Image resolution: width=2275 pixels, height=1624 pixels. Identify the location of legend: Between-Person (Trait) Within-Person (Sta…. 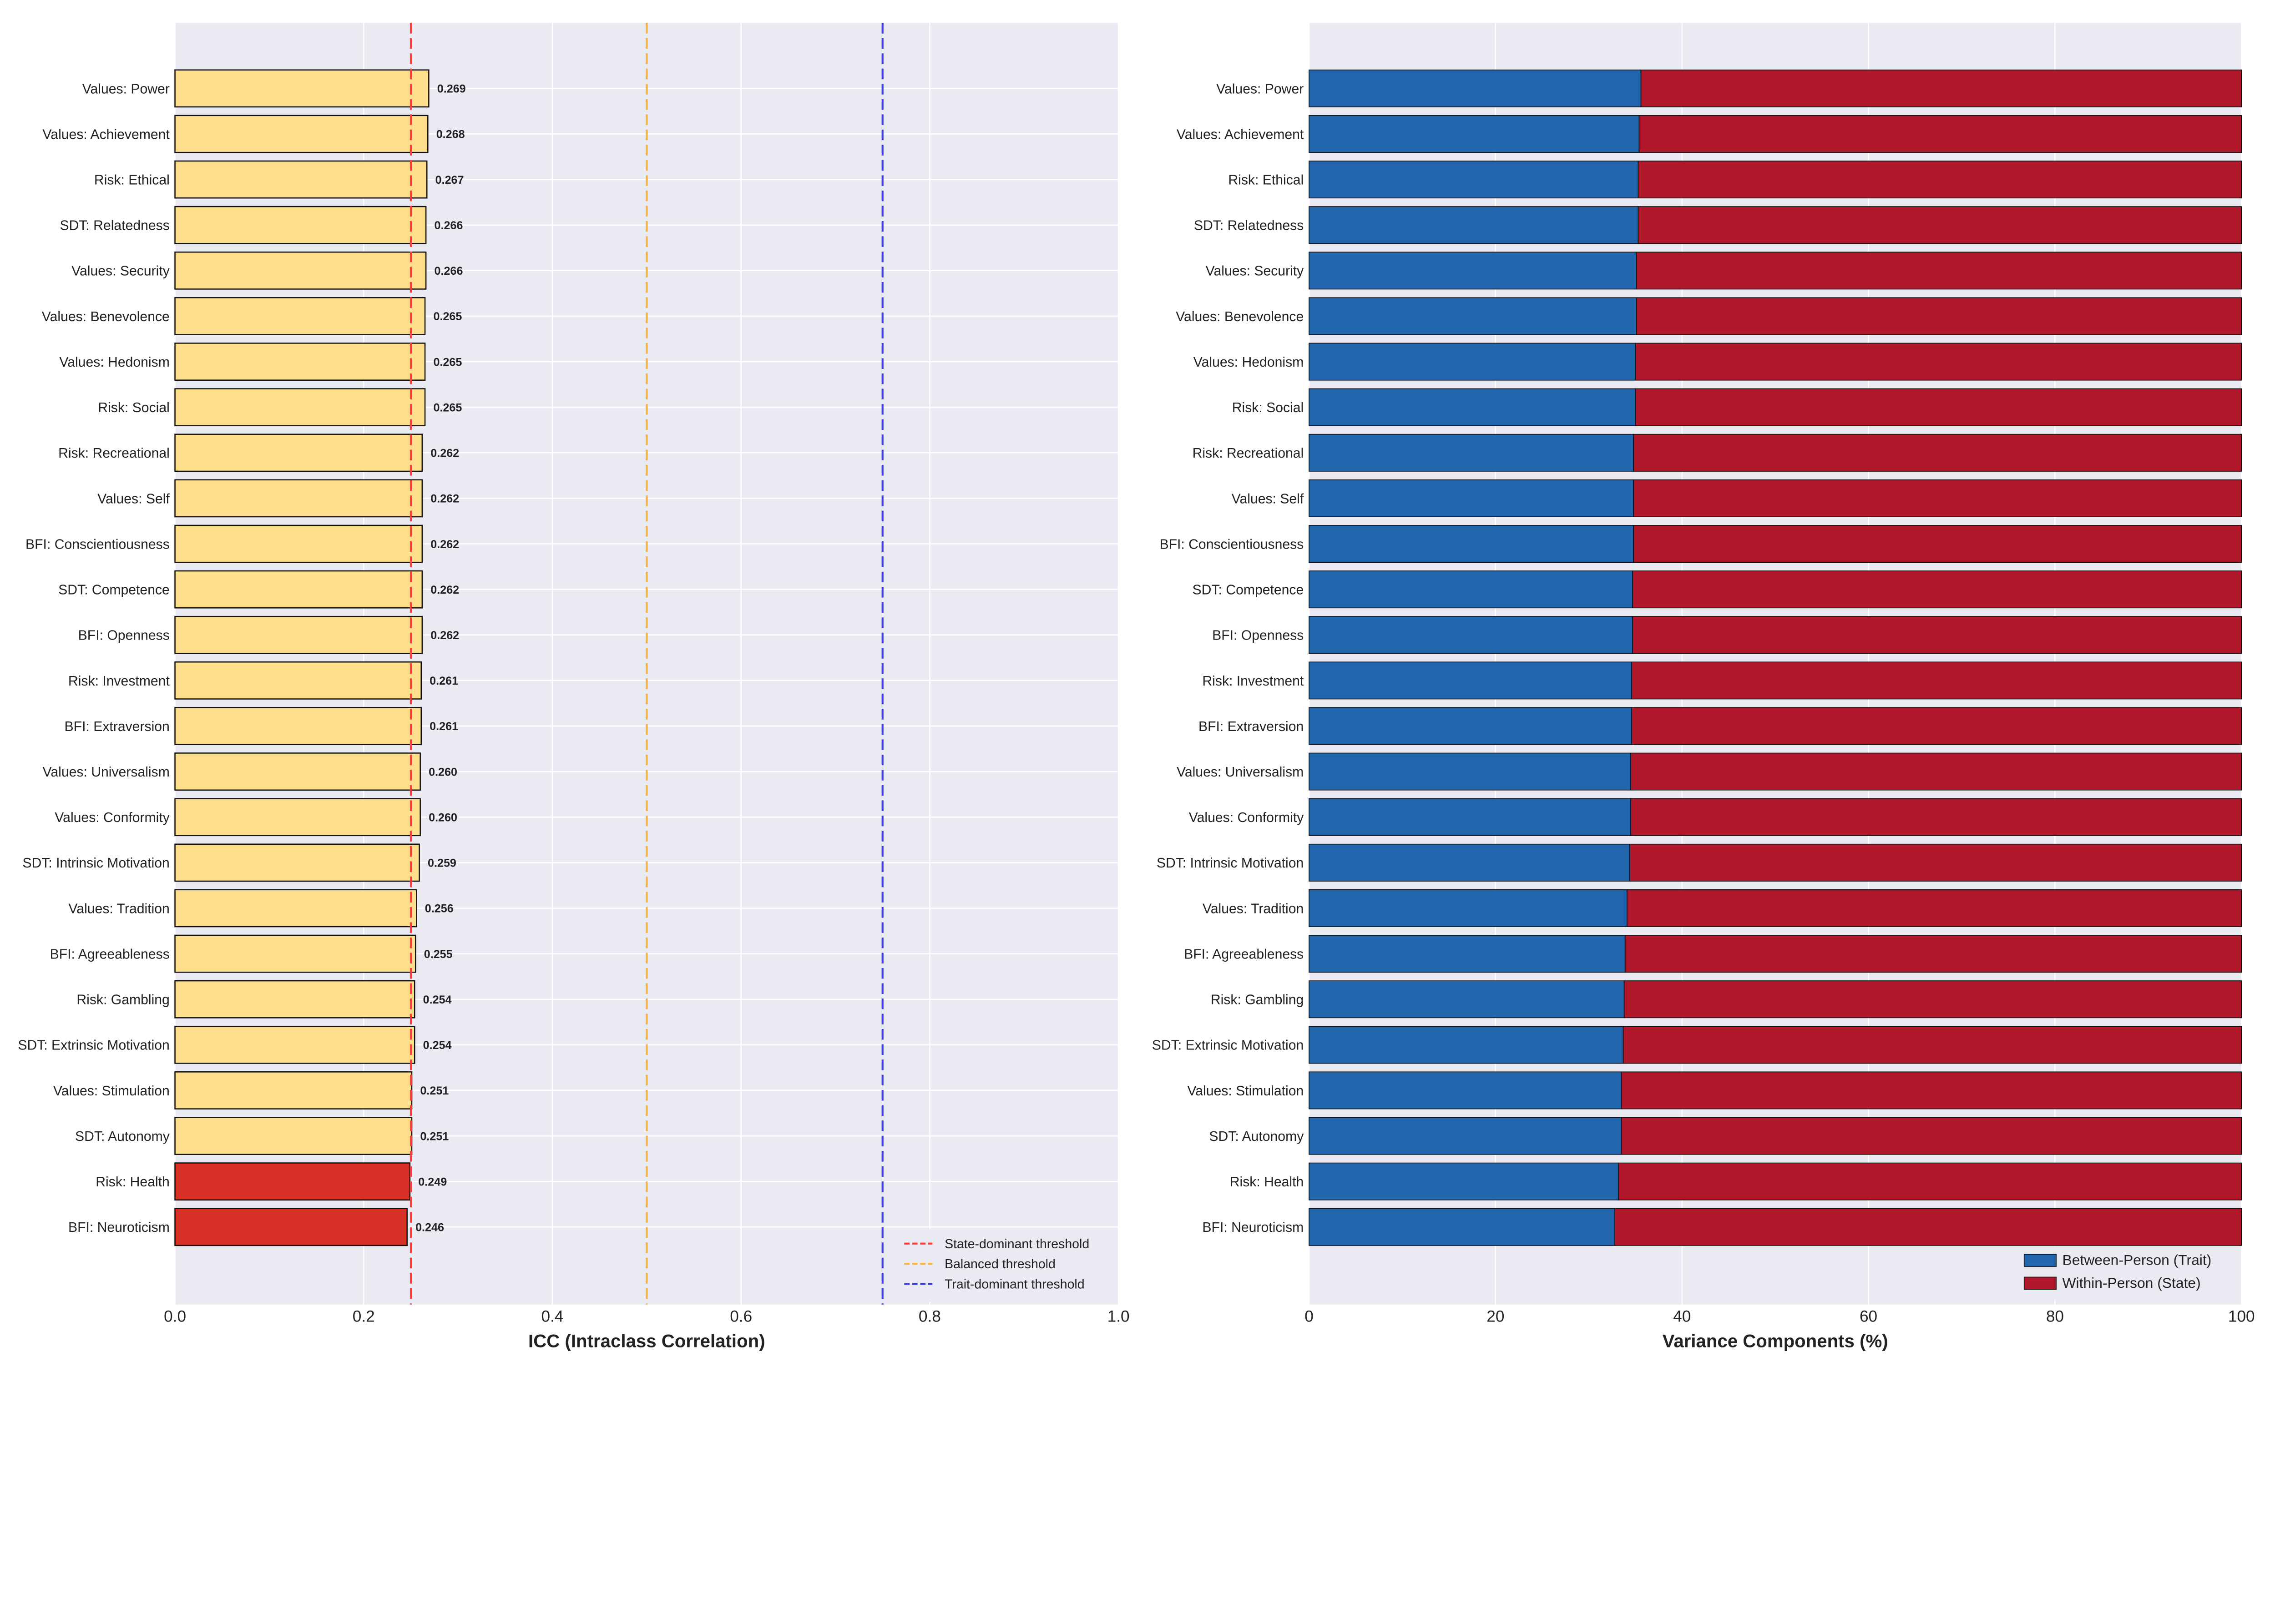
(2127, 1273).